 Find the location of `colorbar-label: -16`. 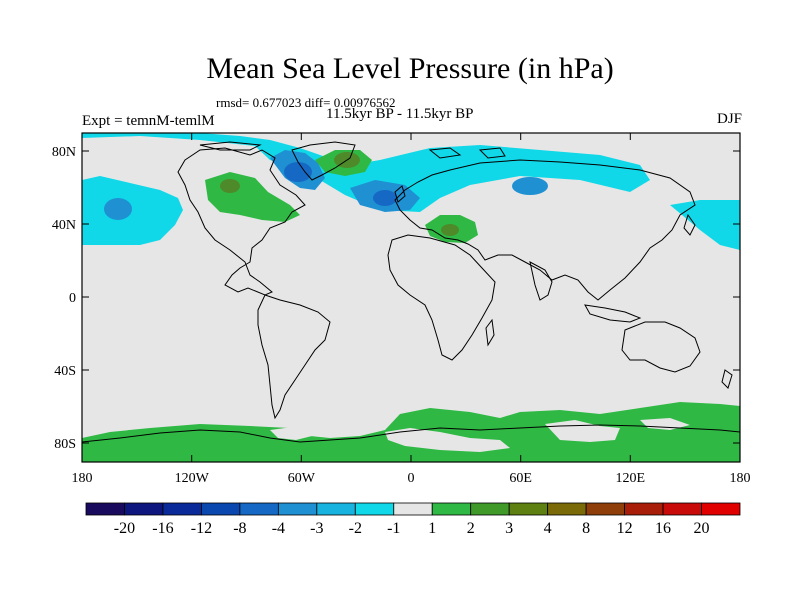

colorbar-label: -16 is located at coordinates (162, 528).